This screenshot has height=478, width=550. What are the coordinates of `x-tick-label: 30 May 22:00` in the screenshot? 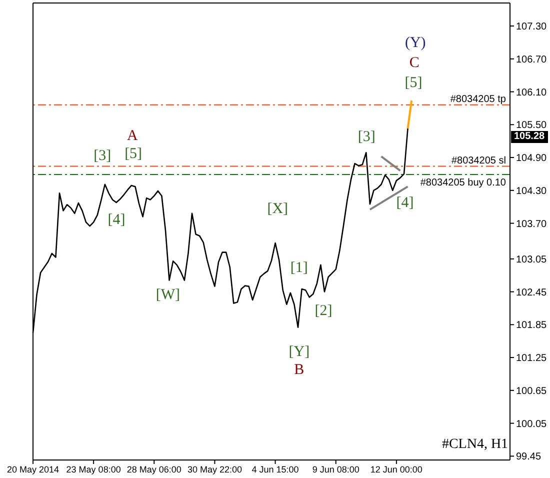 It's located at (214, 469).